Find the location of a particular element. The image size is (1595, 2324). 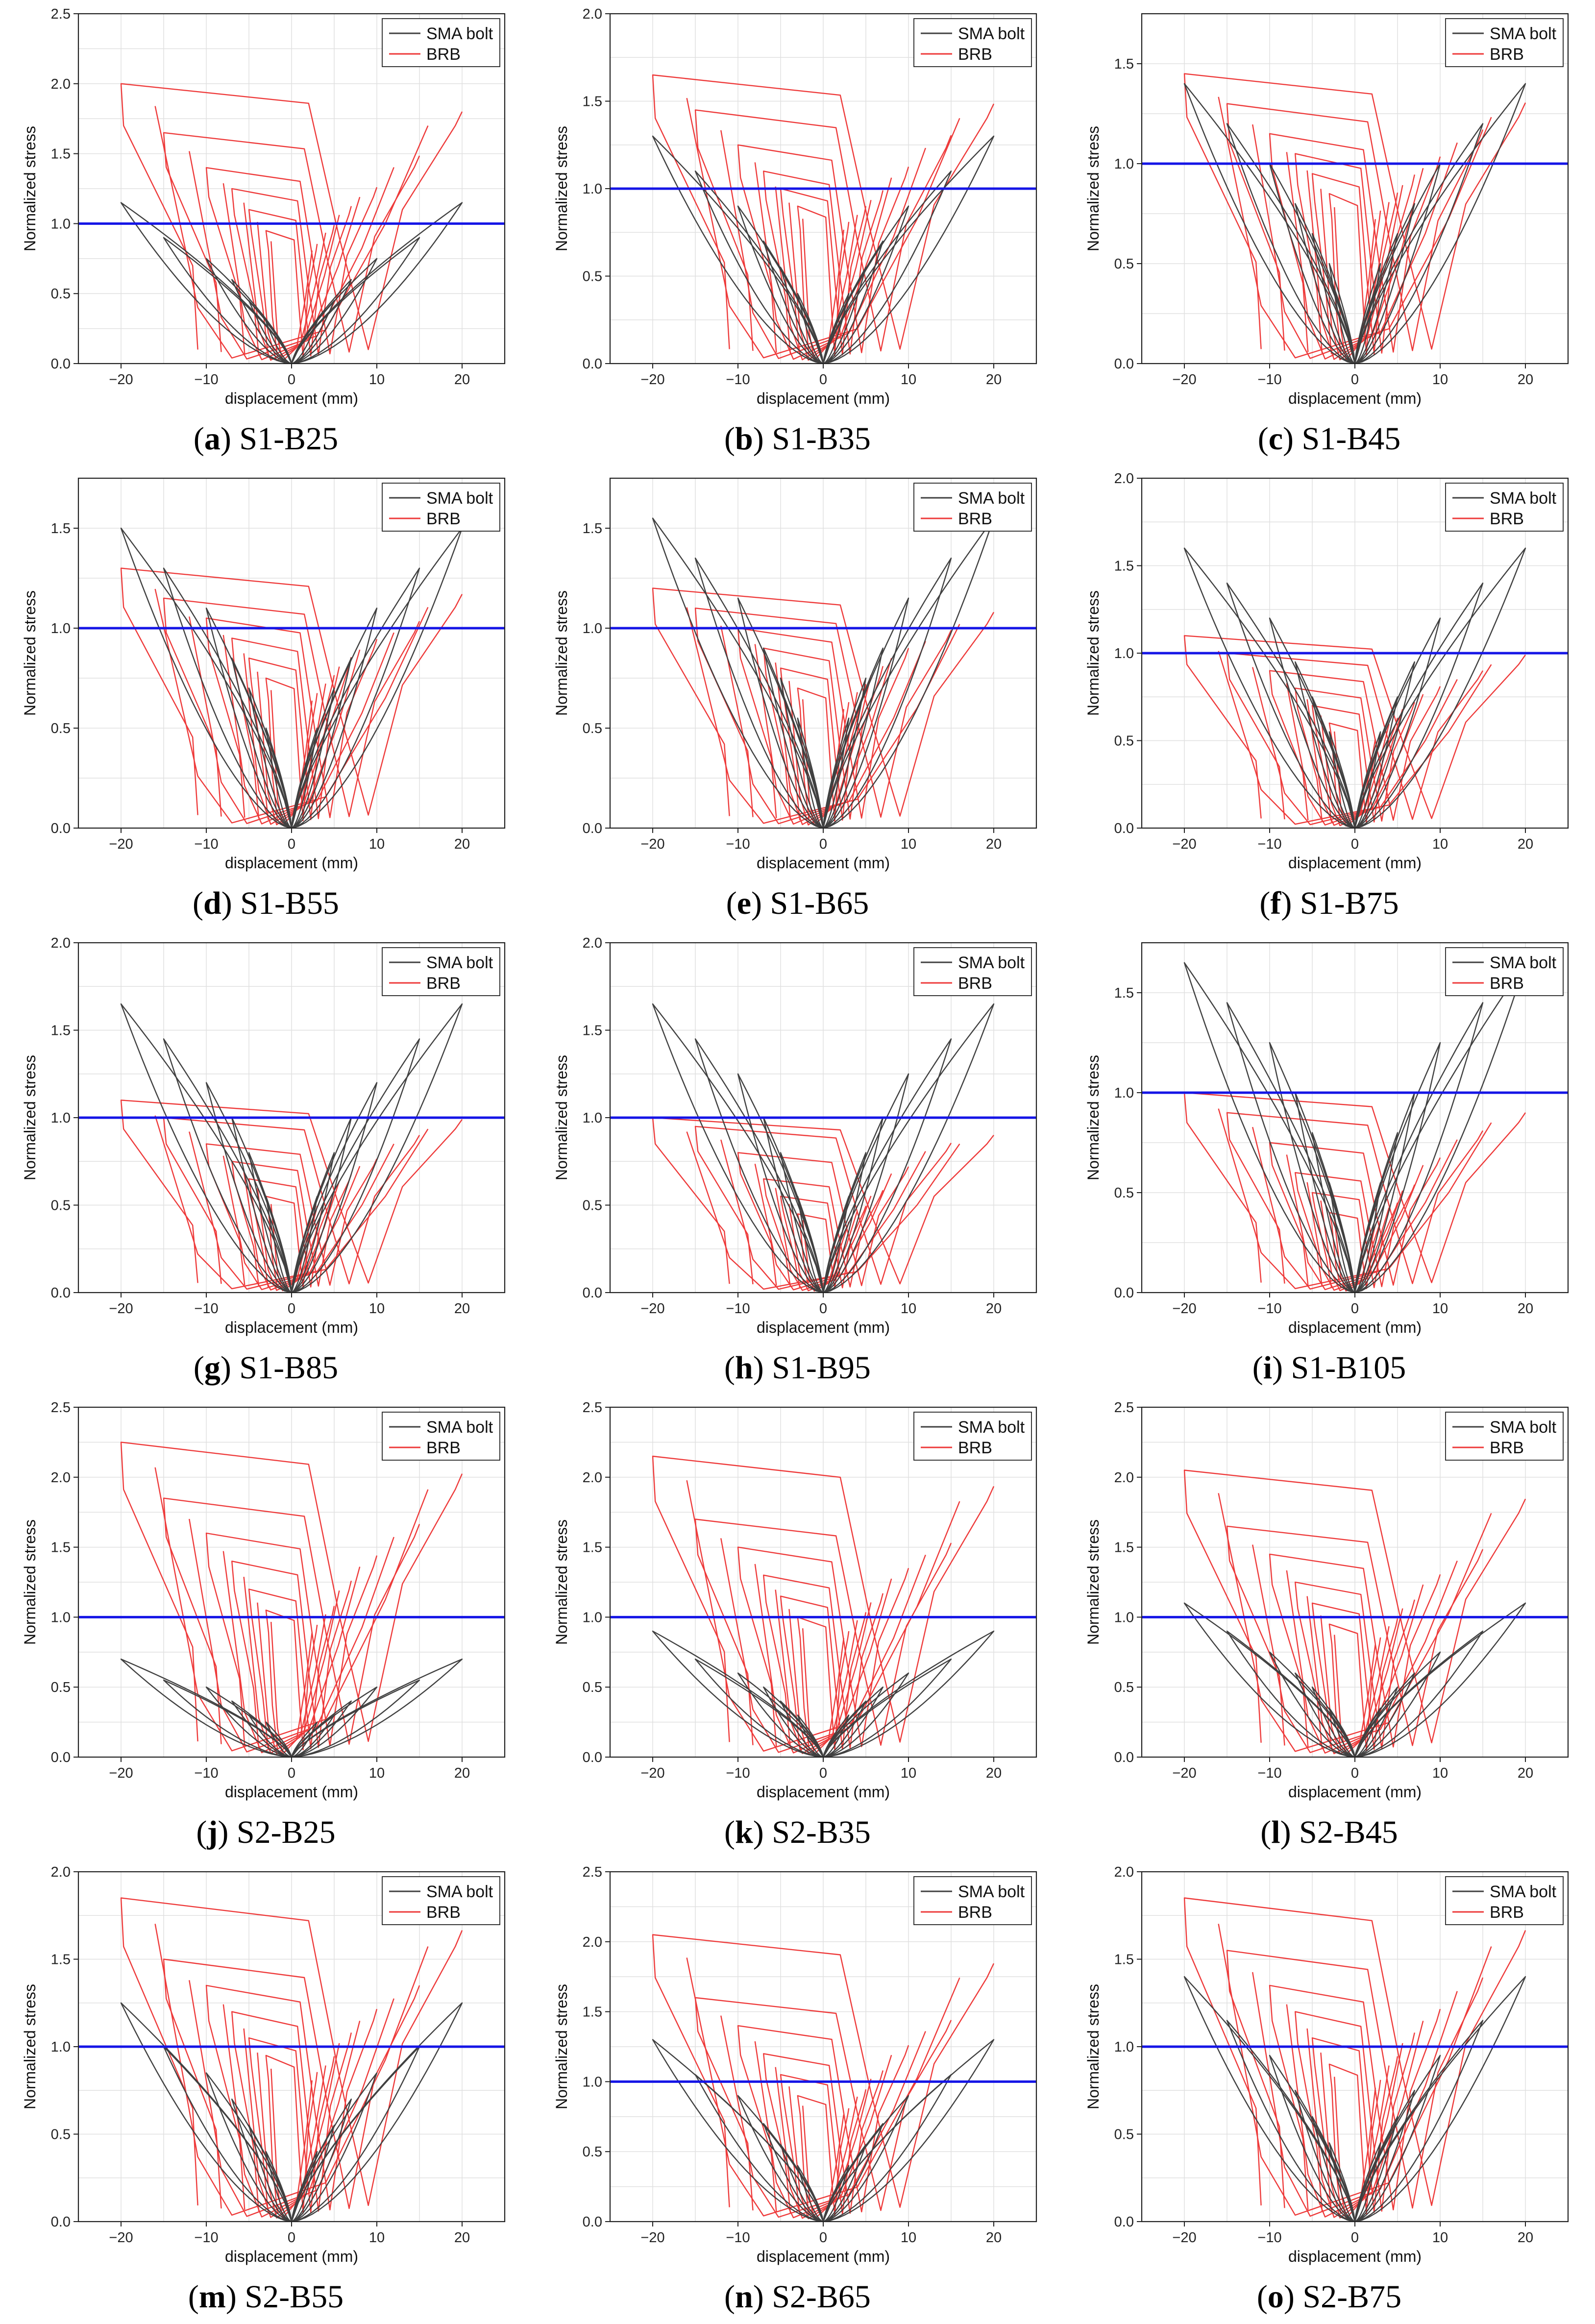

y-tick-label: 2.5 is located at coordinates (61, 14).